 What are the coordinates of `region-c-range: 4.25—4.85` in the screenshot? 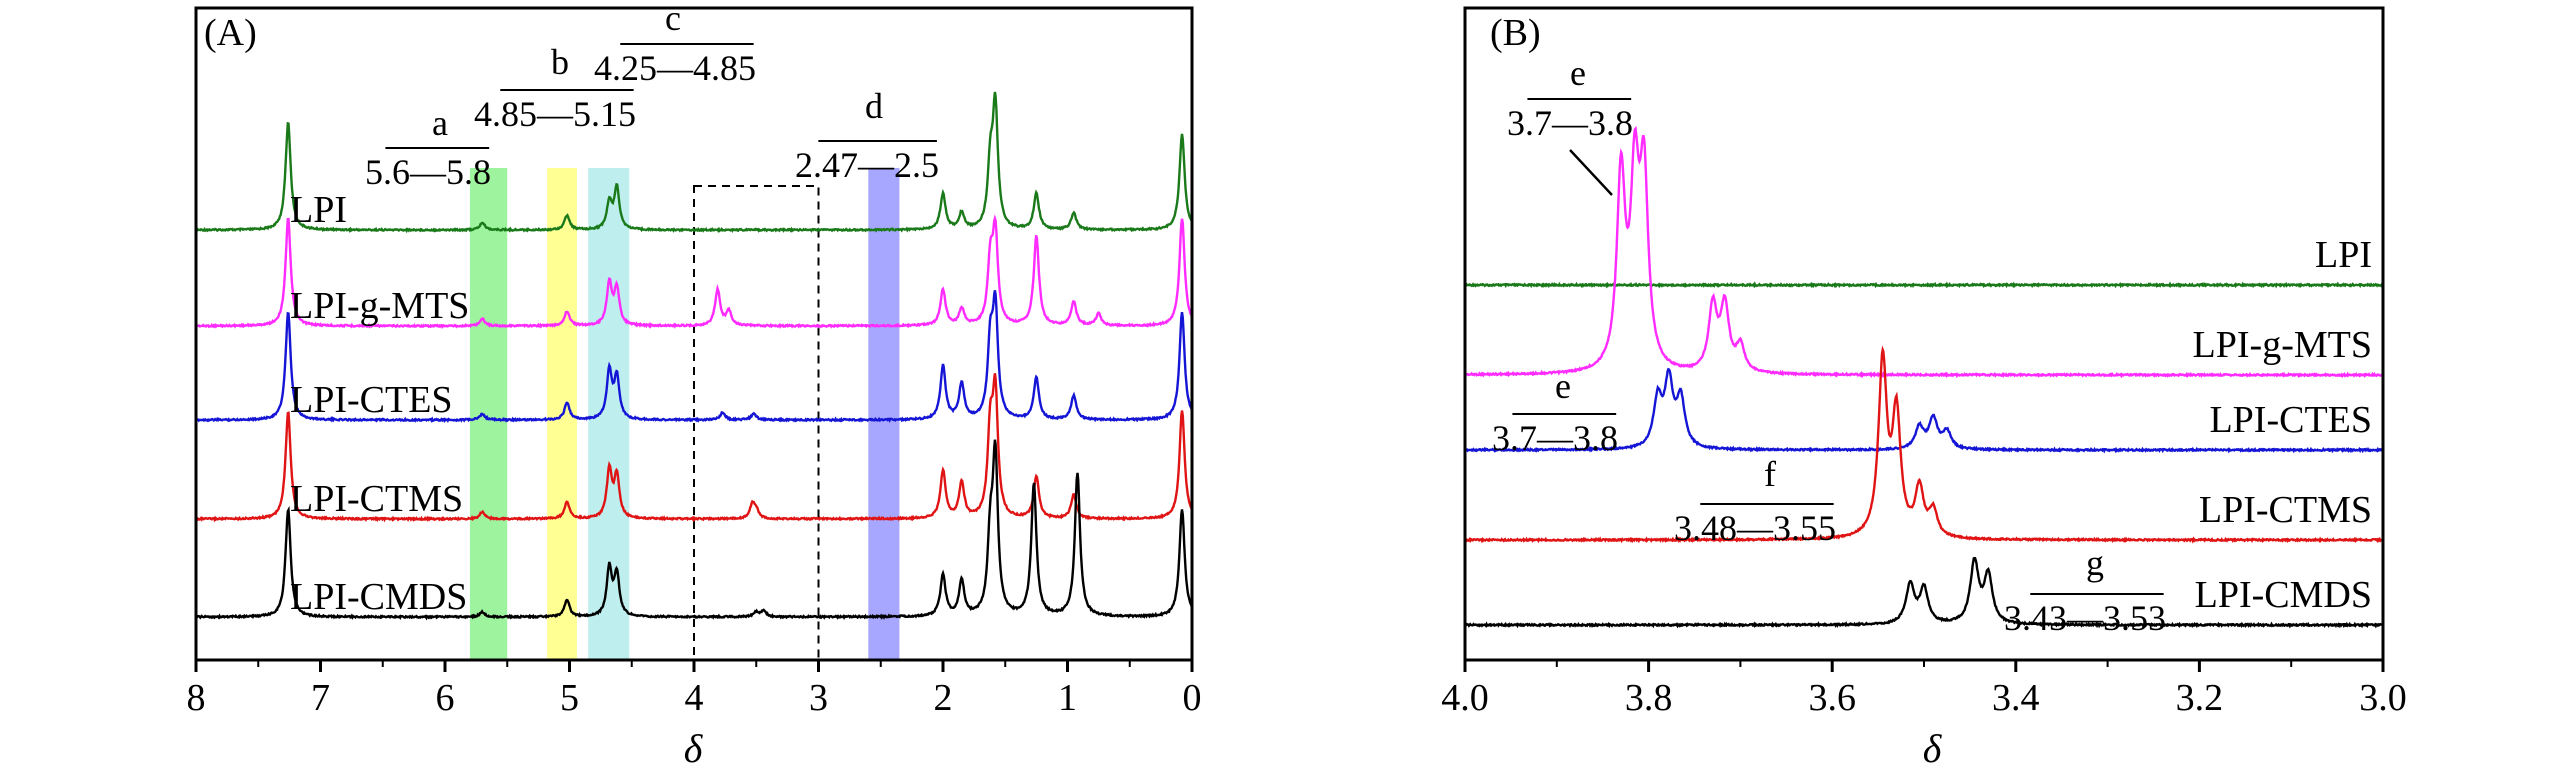 It's located at (675, 68).